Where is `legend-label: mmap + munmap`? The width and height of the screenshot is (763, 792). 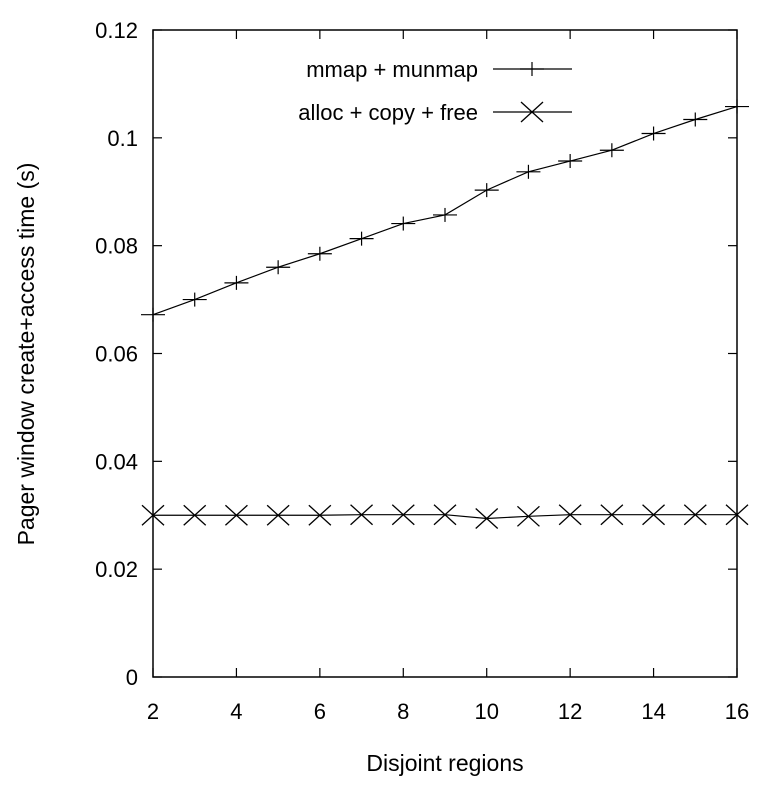
legend-label: mmap + munmap is located at coordinates (392, 69).